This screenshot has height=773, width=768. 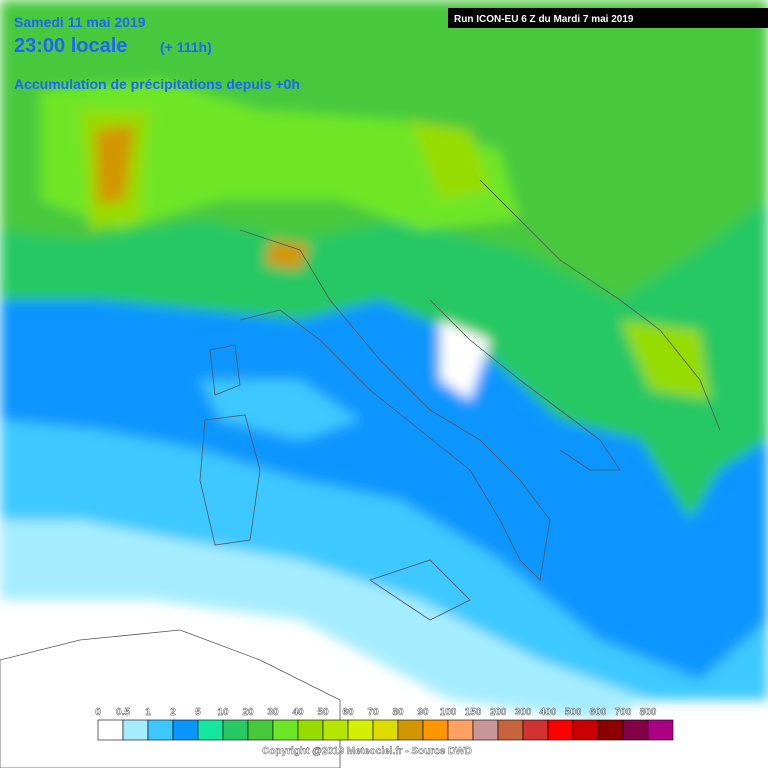 I want to click on legend-label: 500, so click(x=573, y=712).